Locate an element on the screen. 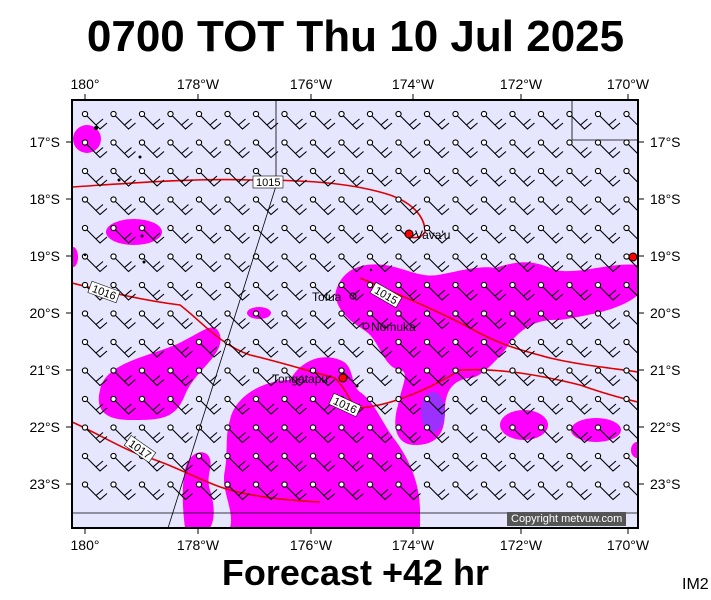 Image resolution: width=711 pixels, height=600 pixels. lon-label: 178°W is located at coordinates (198, 84).